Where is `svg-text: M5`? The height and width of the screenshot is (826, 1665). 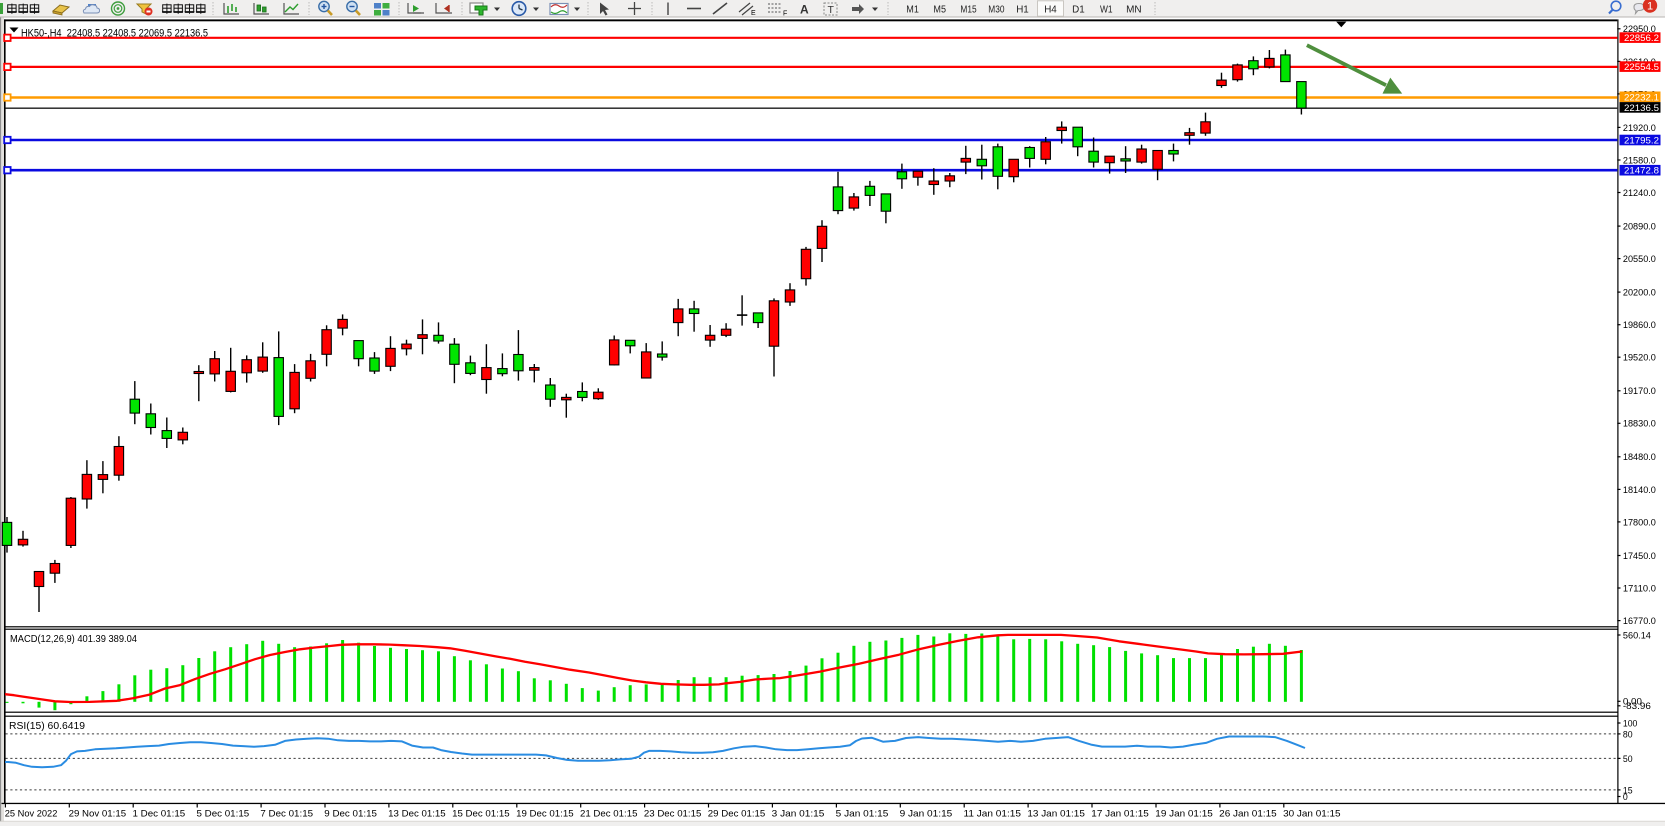 svg-text: M5 is located at coordinates (939, 9).